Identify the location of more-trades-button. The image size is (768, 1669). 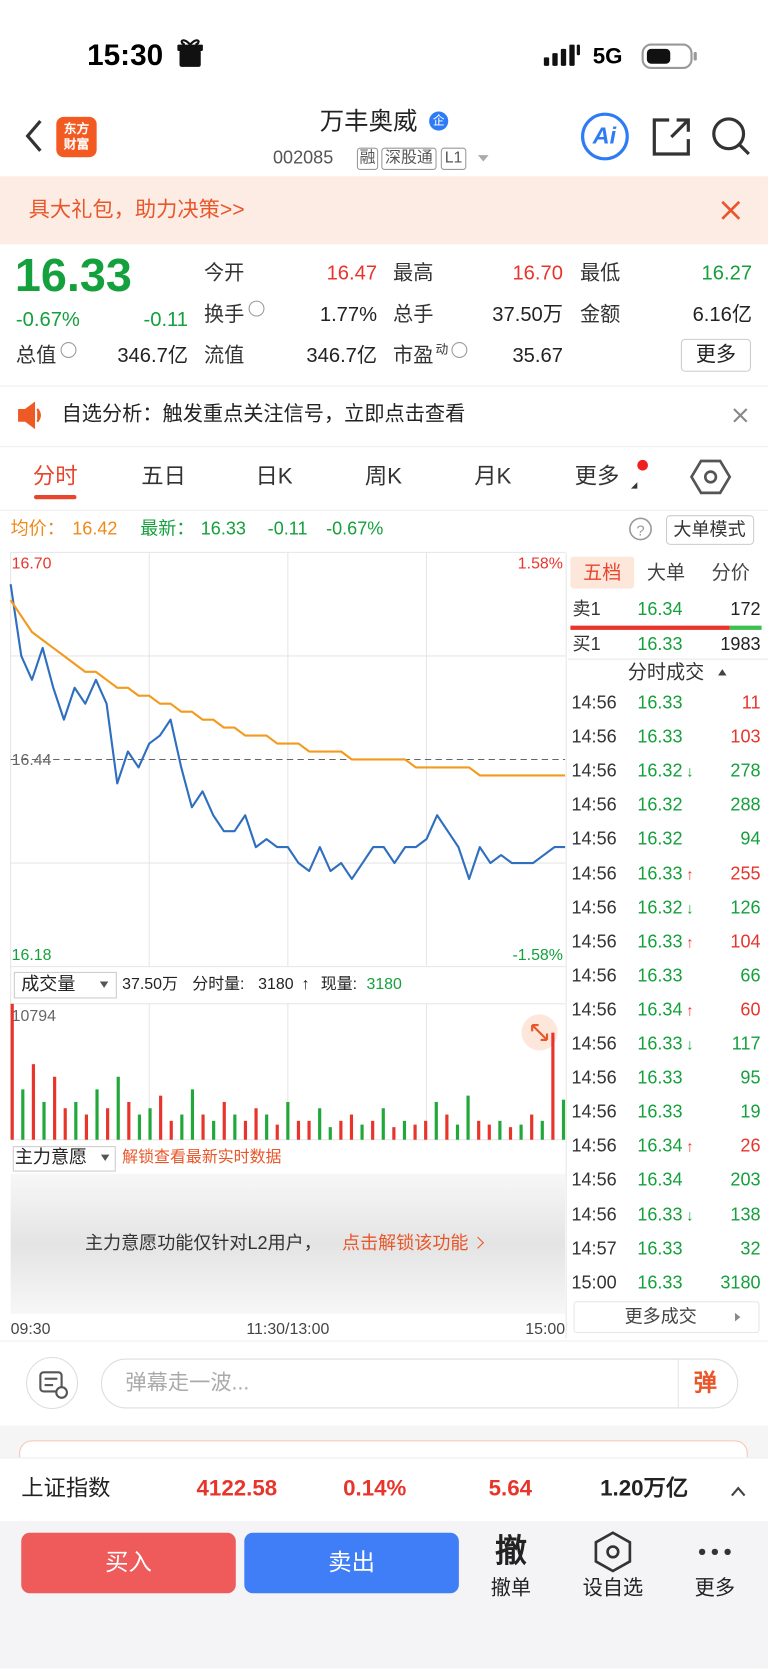
(666, 1317).